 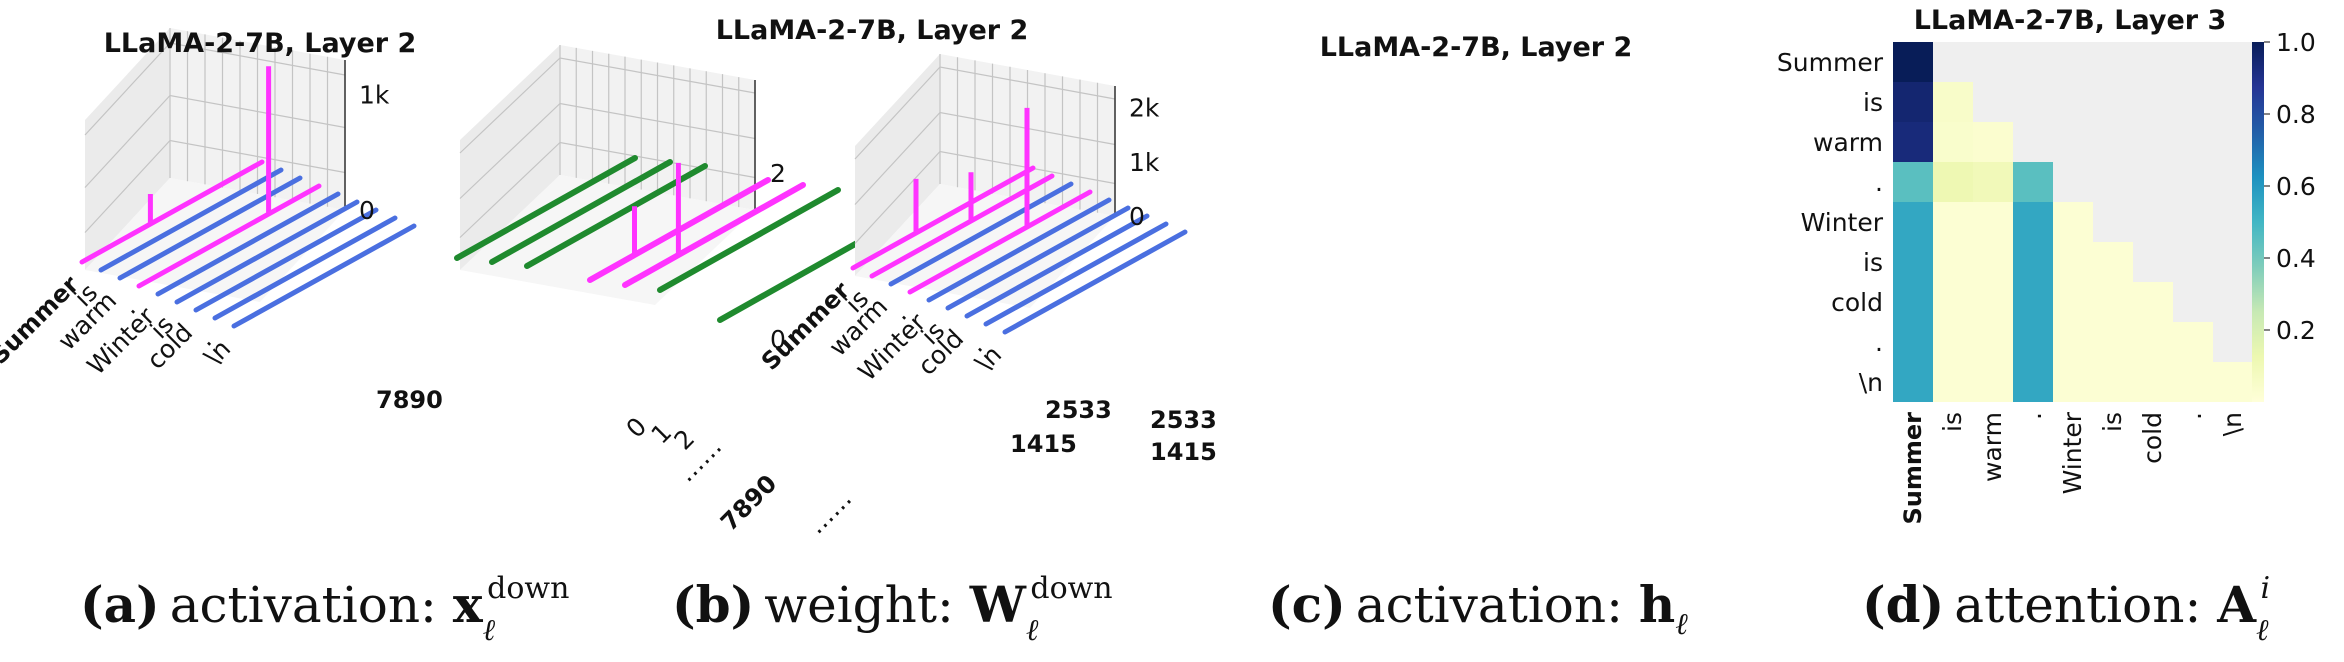 What do you see at coordinates (998, 604) in the screenshot?
I see `caption-b-math: W` at bounding box center [998, 604].